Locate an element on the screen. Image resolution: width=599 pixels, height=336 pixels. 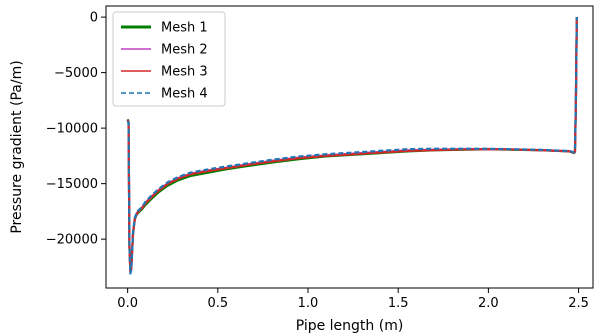
legend: Mesh 1 Mesh 2 Mesh 3 Mesh 4 is located at coordinates (169, 59).